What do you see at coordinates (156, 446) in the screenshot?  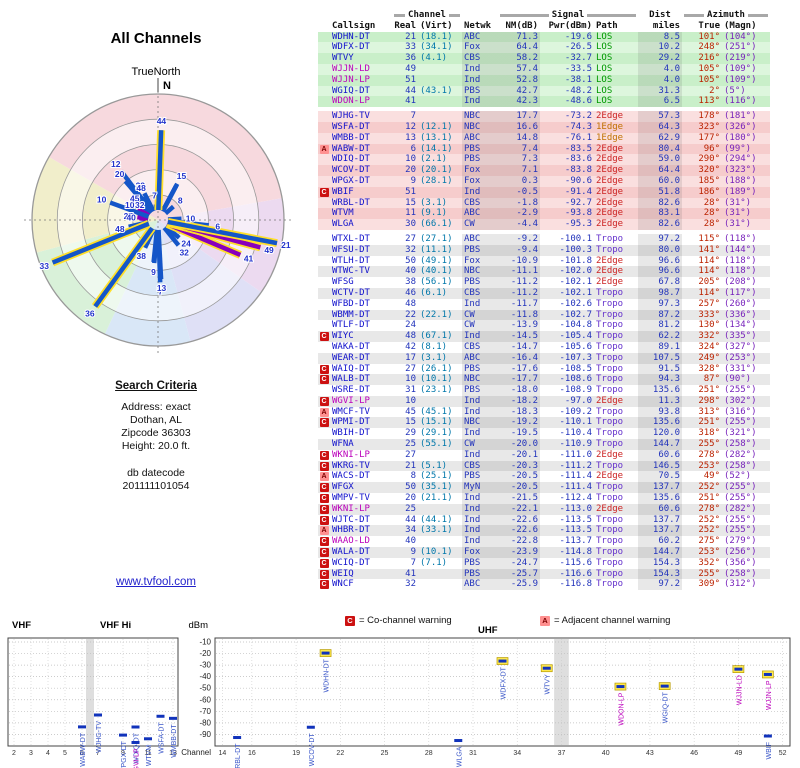 I see `search-line-height: Height: 20.0 ft.` at bounding box center [156, 446].